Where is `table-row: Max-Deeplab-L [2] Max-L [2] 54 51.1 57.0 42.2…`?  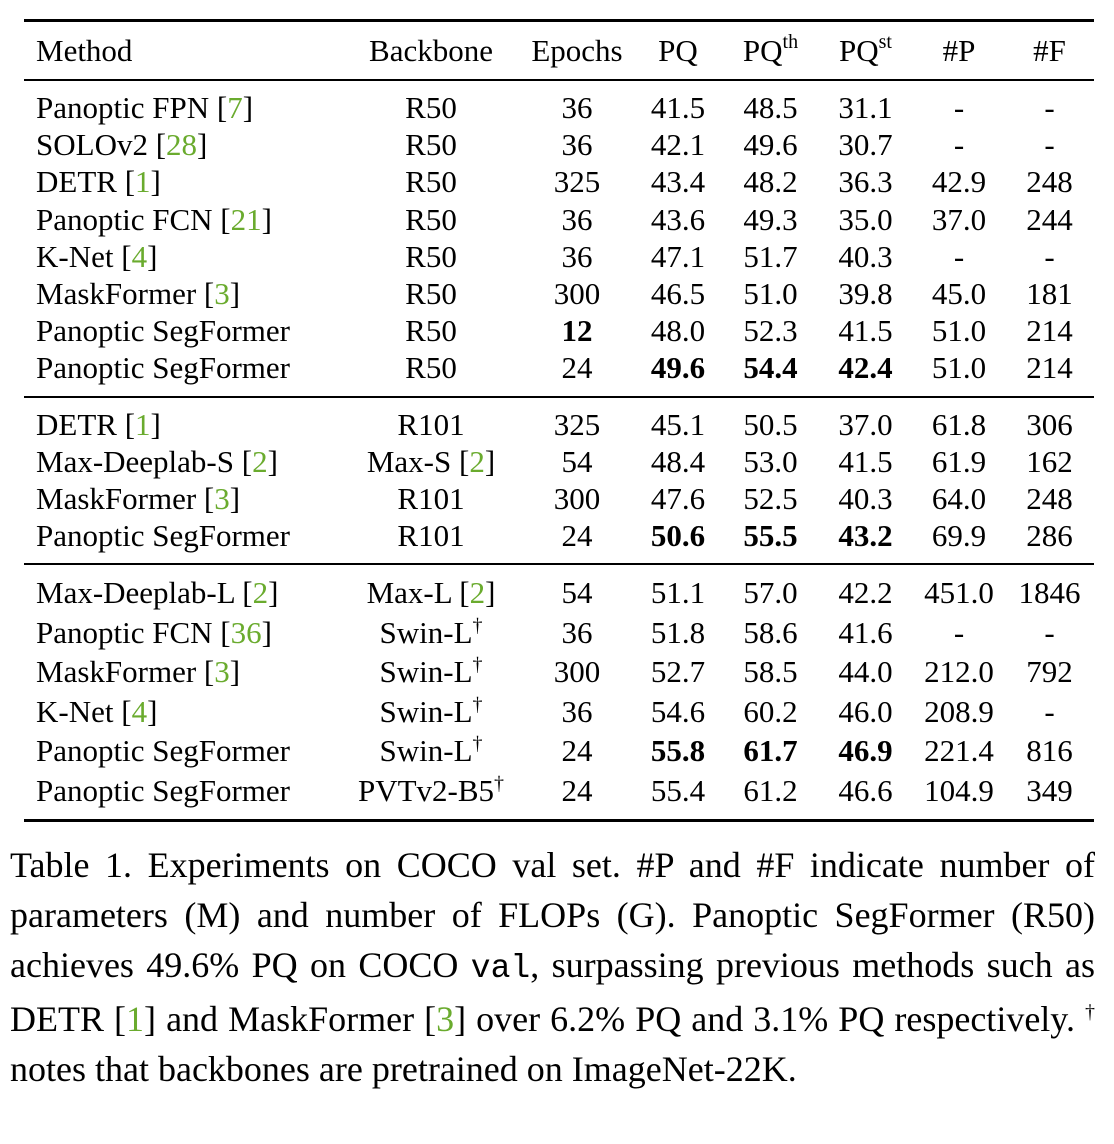 table-row: Max-Deeplab-L [2] Max-L [2] 54 51.1 57.0 42.2… is located at coordinates (559, 589).